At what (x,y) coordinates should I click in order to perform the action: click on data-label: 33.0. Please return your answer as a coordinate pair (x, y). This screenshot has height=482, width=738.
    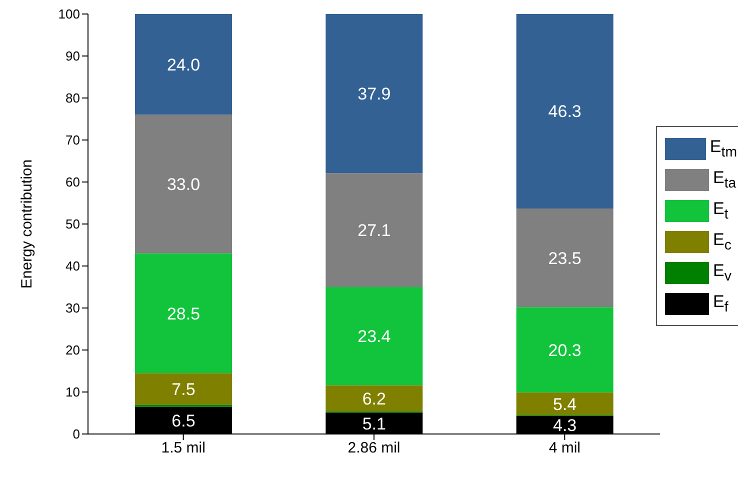
    Looking at the image, I should click on (183, 184).